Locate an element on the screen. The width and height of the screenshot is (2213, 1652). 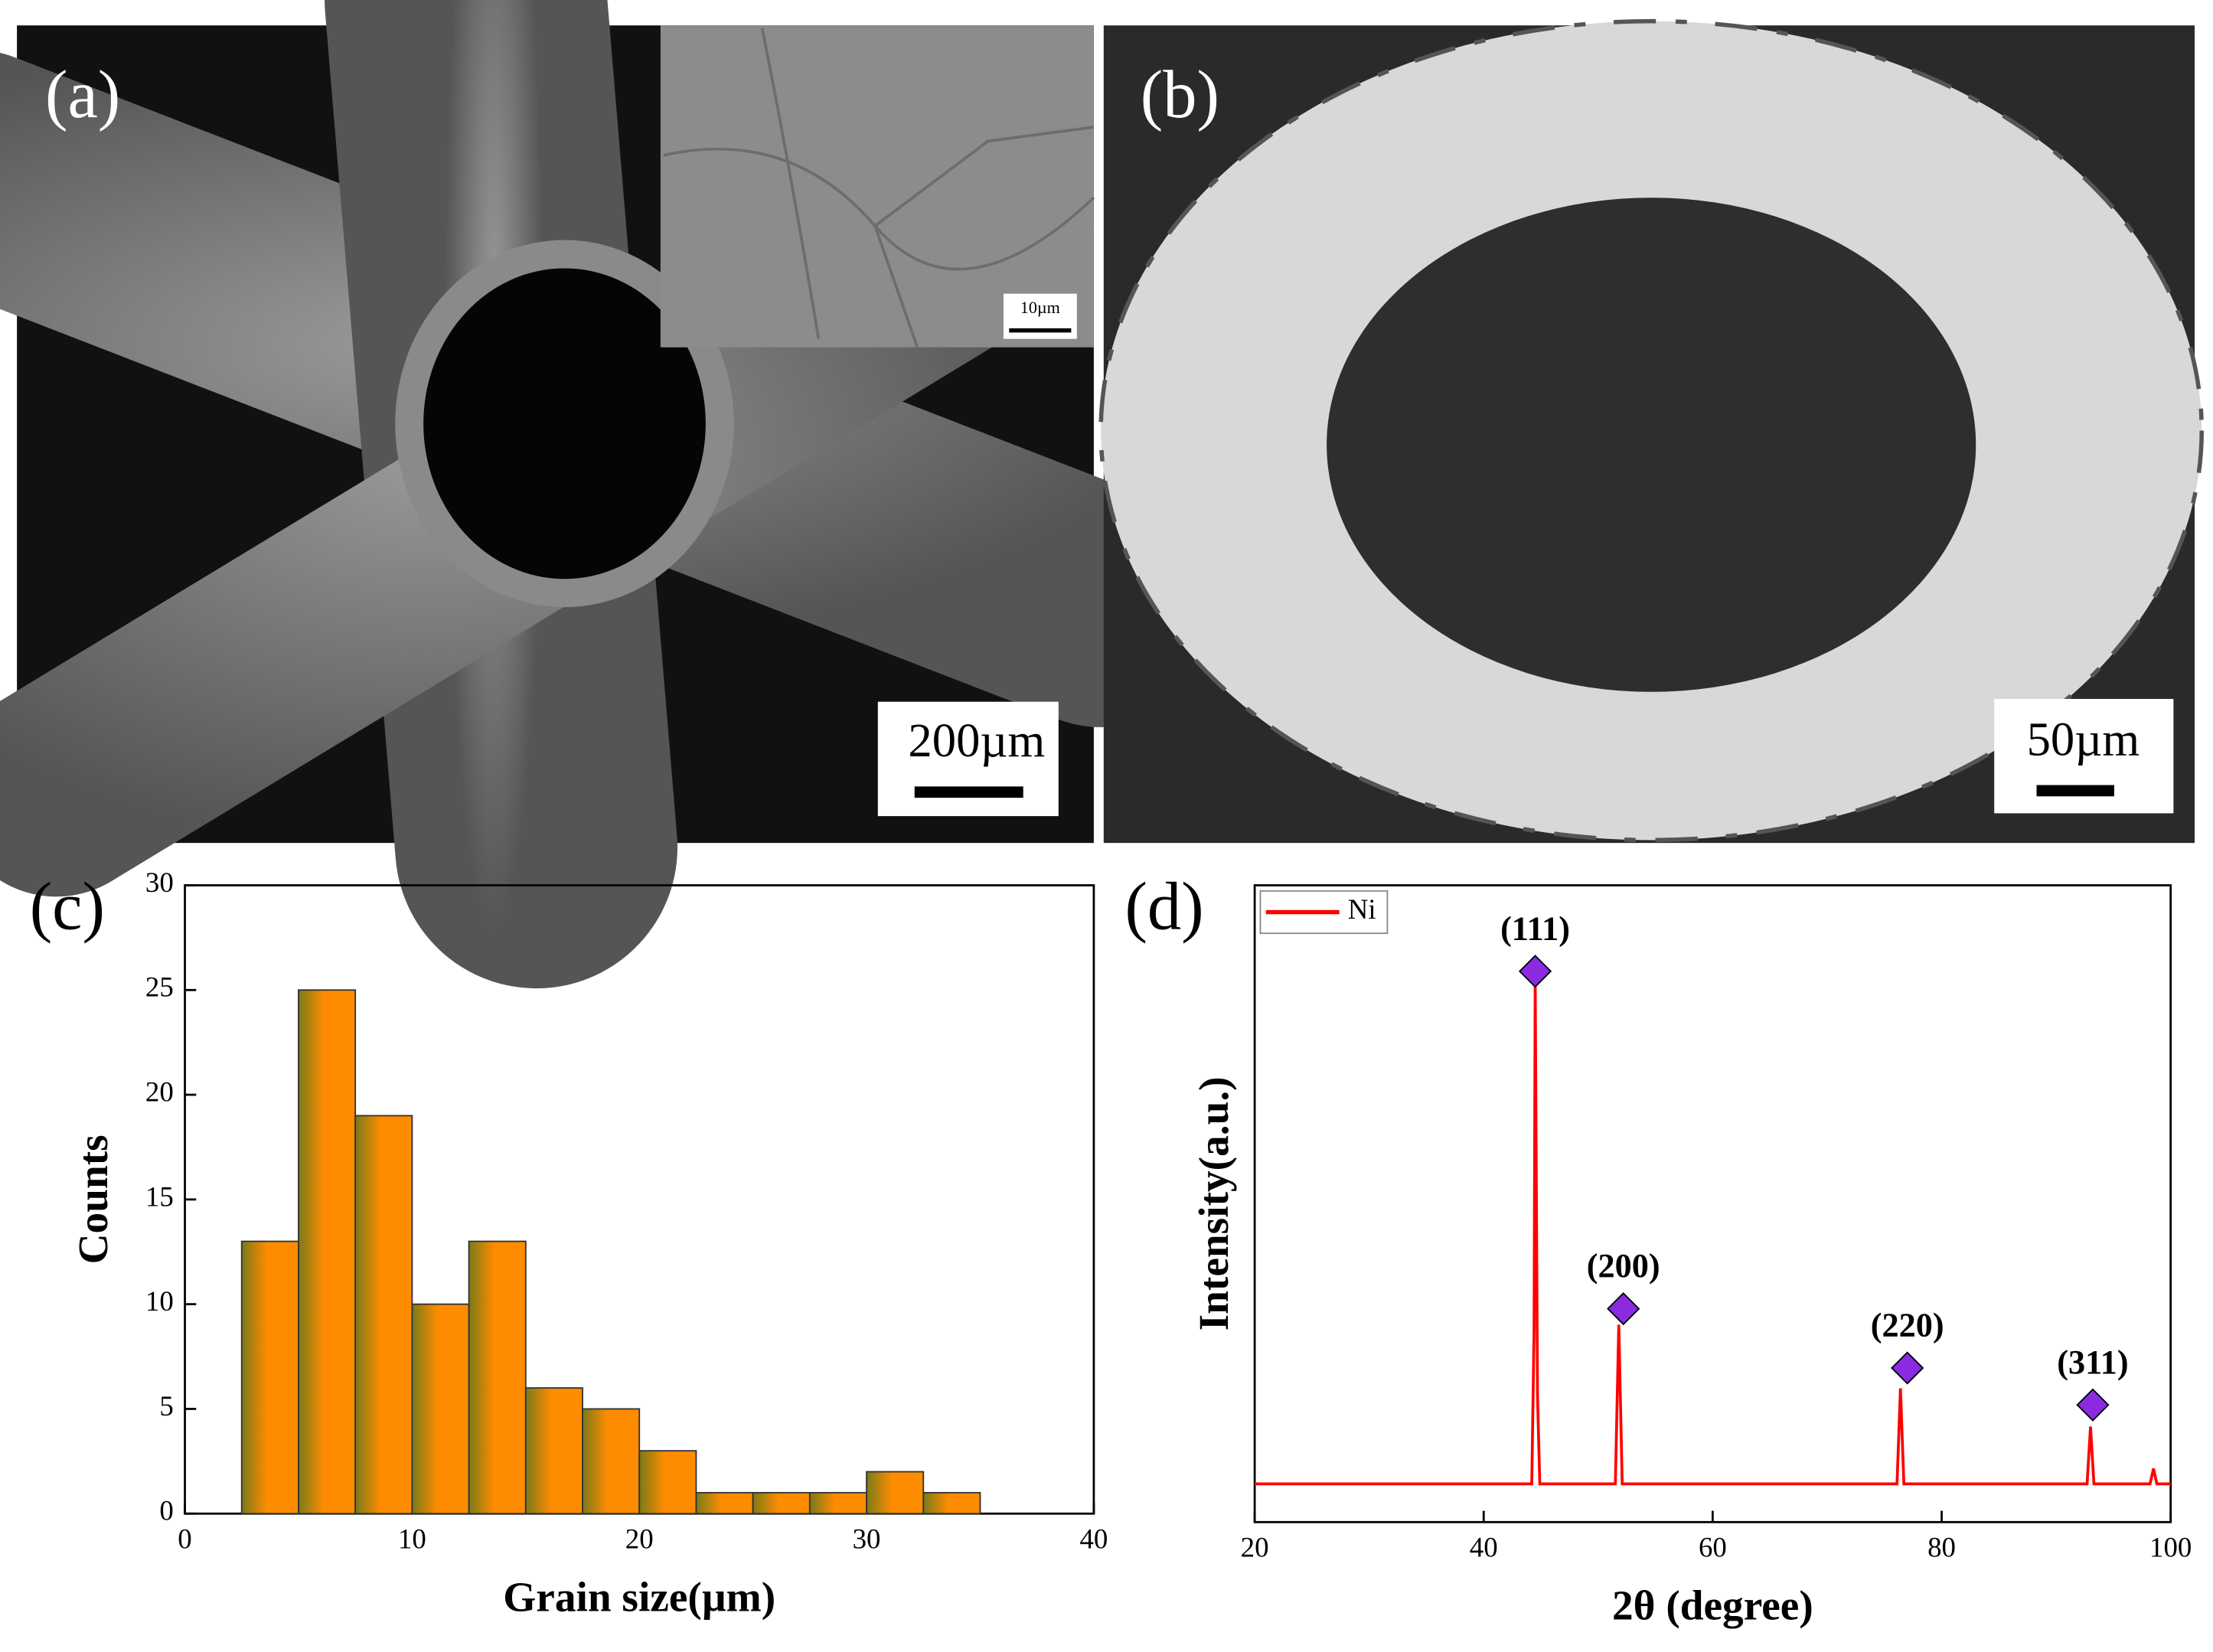
panel-label: (d) is located at coordinates (1164, 907).